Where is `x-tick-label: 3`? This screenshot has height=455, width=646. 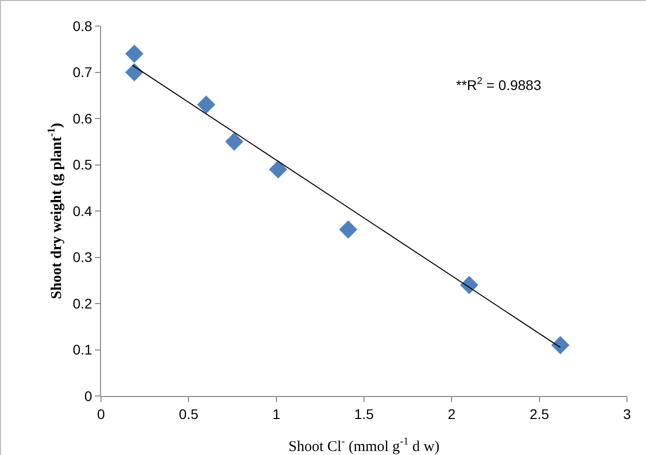
x-tick-label: 3 is located at coordinates (627, 414).